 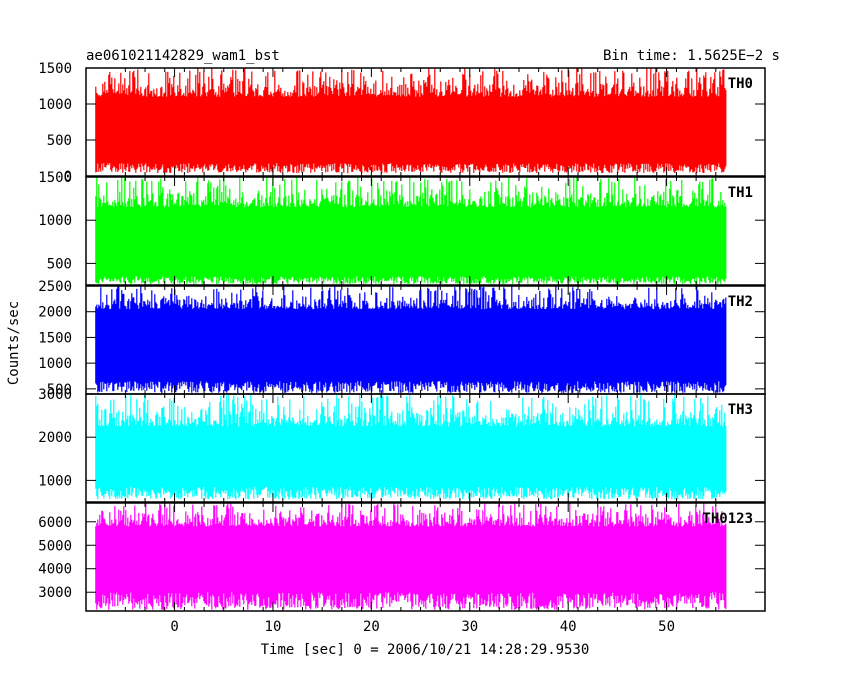 What do you see at coordinates (691, 56) in the screenshot?
I see `bin-time-label: Bin time: 1.5625E−2 s` at bounding box center [691, 56].